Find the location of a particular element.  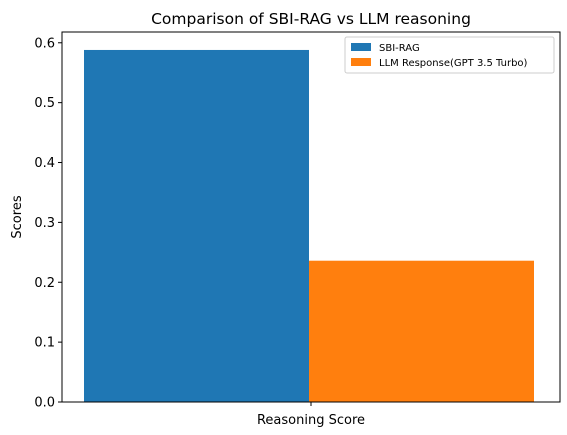

legend-entry-label: LLM Response(GPT 3.5 Turbo) is located at coordinates (453, 63).